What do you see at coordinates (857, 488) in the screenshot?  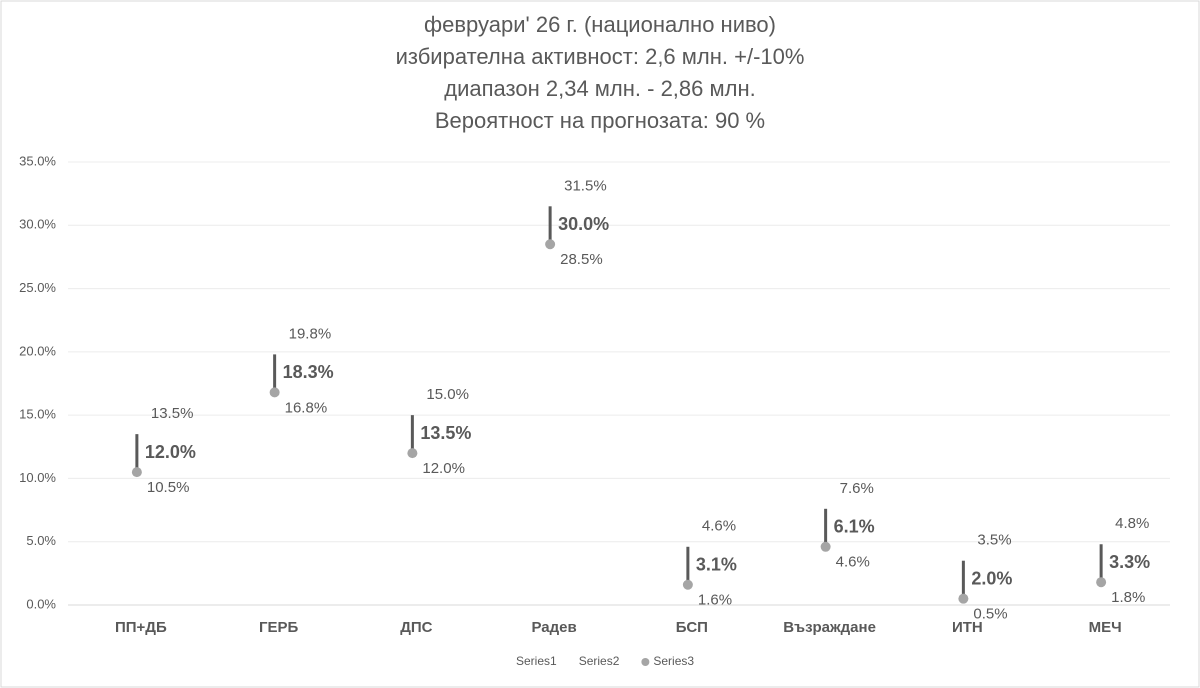 I see `high-label: 7.6%` at bounding box center [857, 488].